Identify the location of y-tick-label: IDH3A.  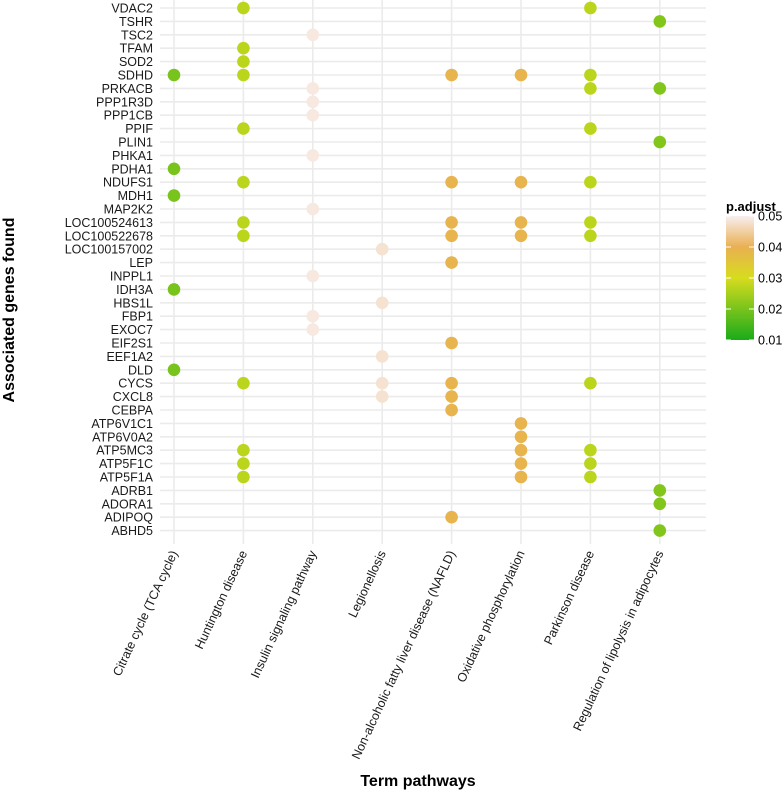
(134, 290).